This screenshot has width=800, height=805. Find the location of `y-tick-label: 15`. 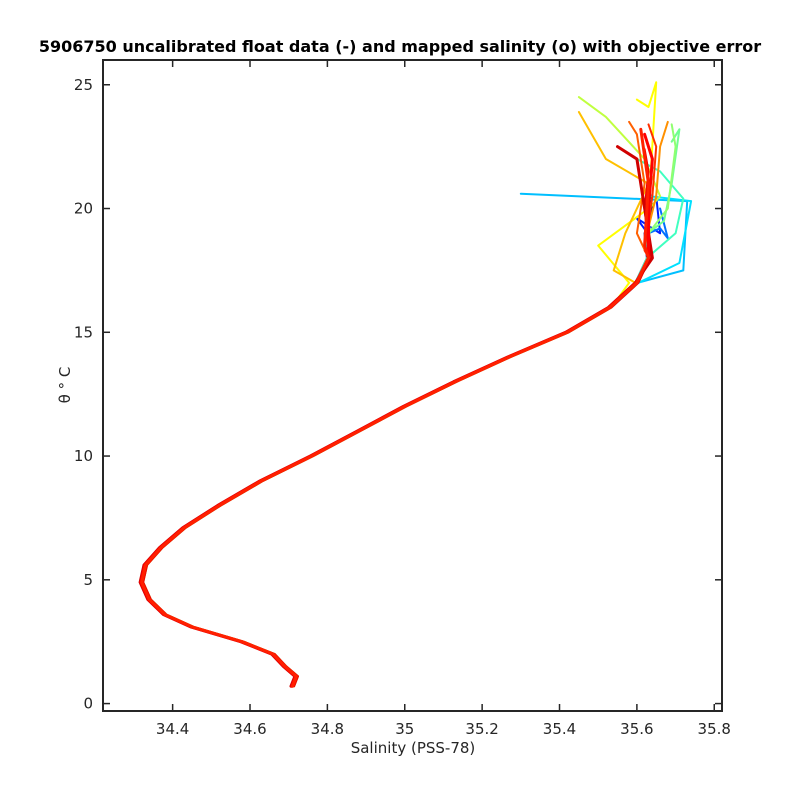

y-tick-label: 15 is located at coordinates (83, 332).